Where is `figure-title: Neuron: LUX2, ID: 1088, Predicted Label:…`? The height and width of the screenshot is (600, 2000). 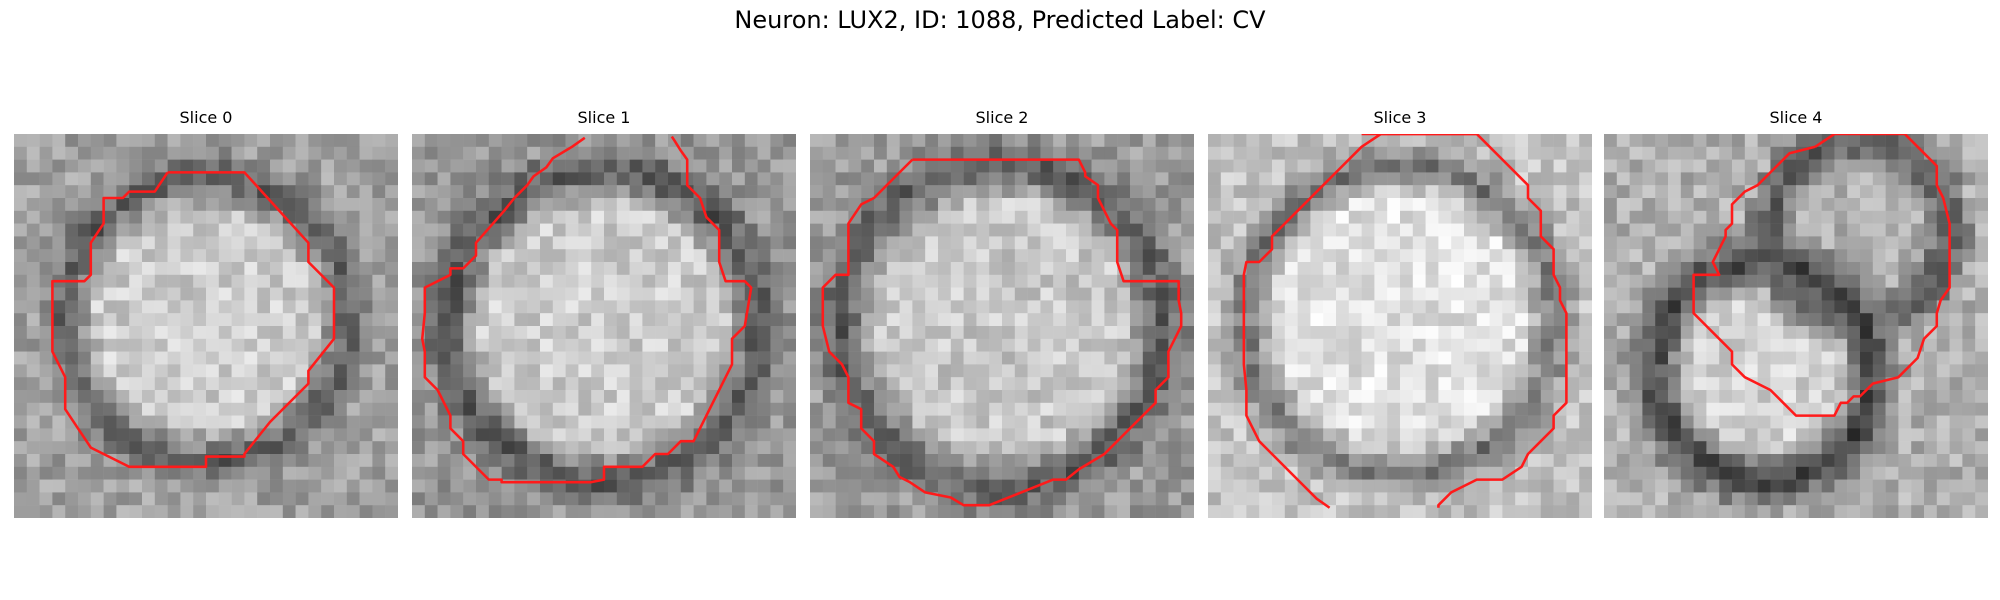 figure-title: Neuron: LUX2, ID: 1088, Predicted Label:… is located at coordinates (1000, 20).